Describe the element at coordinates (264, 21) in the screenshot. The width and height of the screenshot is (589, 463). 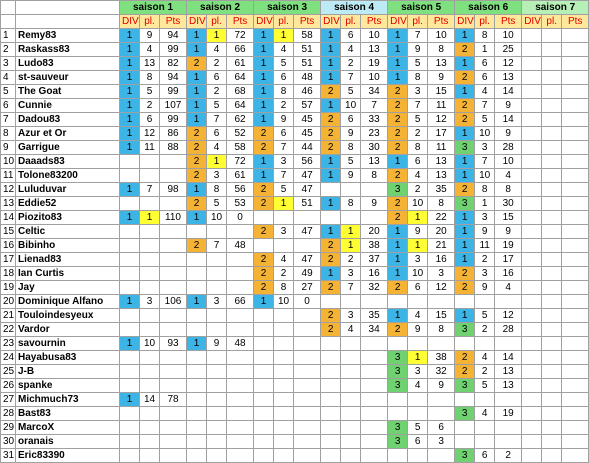
I see `sub-header: DIV` at that location.